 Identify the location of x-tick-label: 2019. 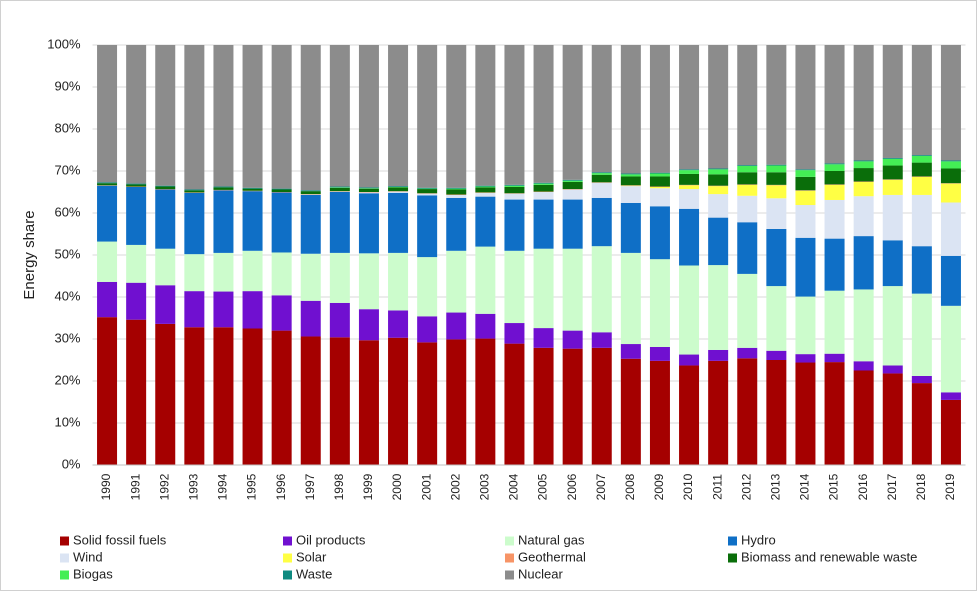
(950, 486).